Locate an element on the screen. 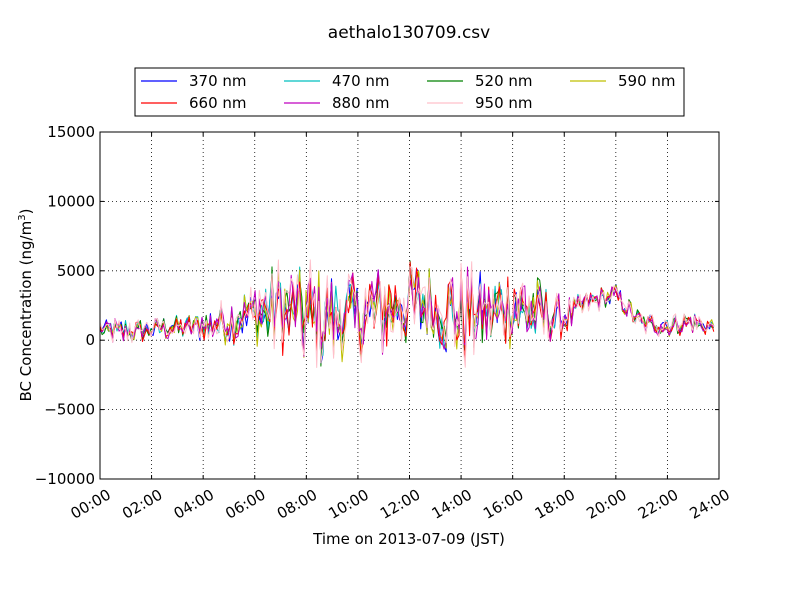 The width and height of the screenshot is (800, 600). y-axis-label-close: ) is located at coordinates (26, 212).